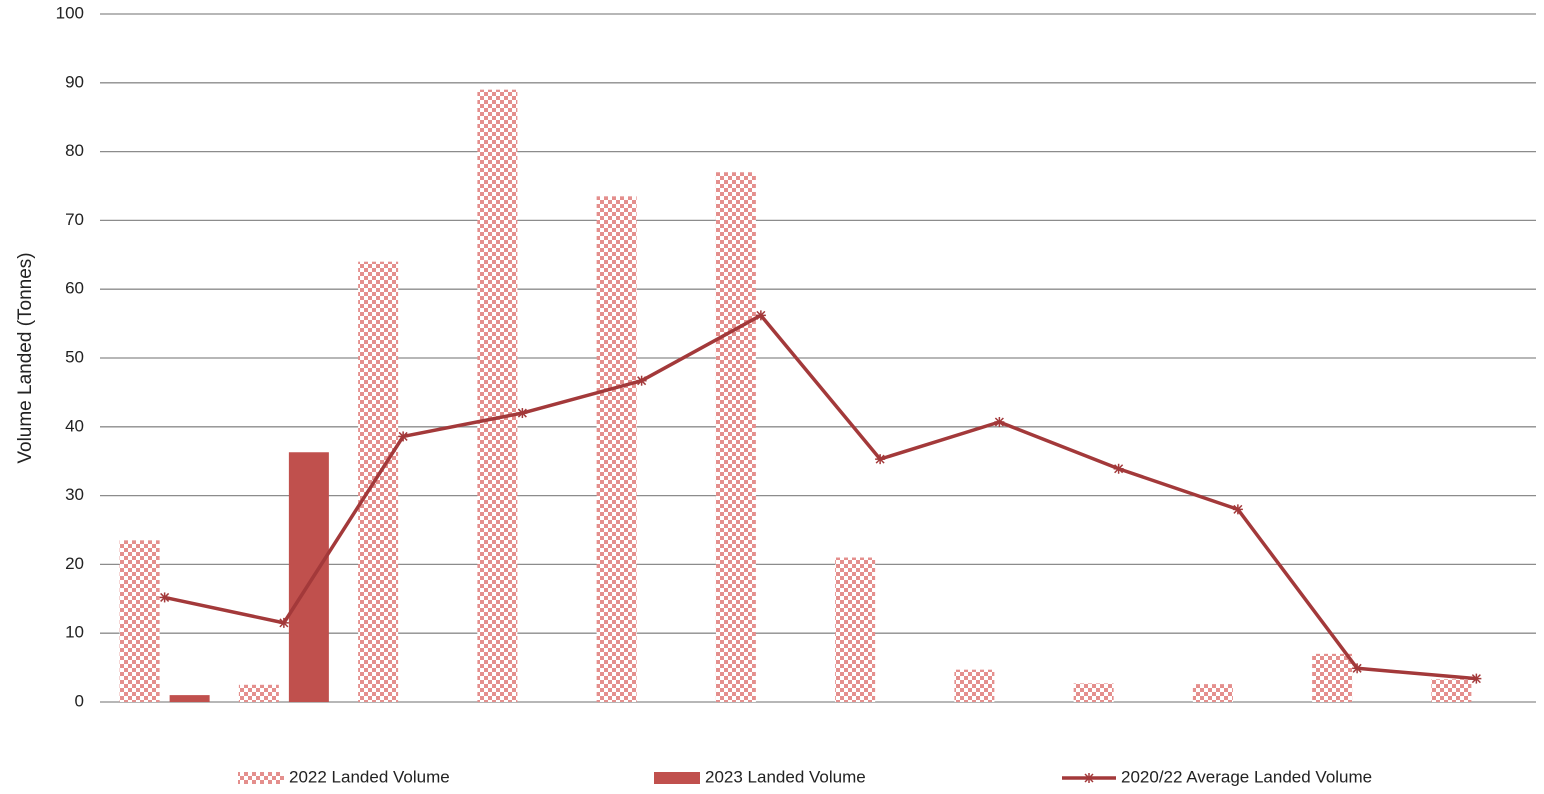 The width and height of the screenshot is (1544, 794). I want to click on y-tick-label: 90, so click(74, 81).